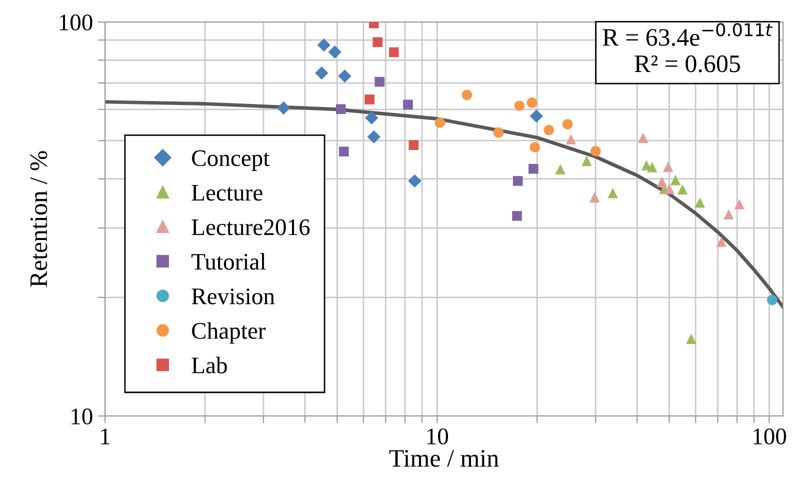 This screenshot has width=792, height=484. I want to click on legend-label: Tutorial, so click(228, 261).